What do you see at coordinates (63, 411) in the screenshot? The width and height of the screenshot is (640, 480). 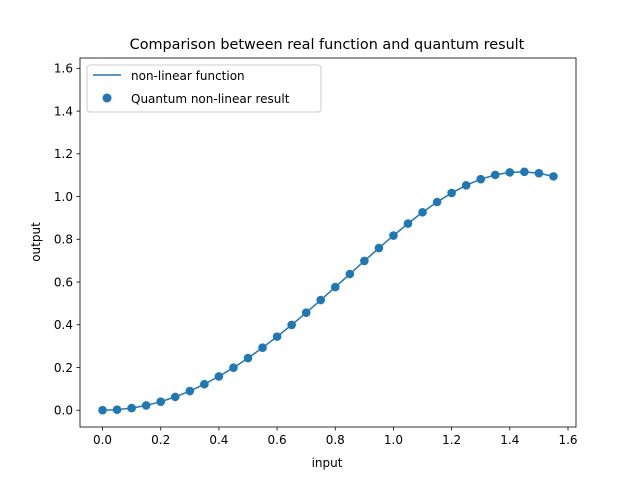 I see `y-tick-label: 0.0` at bounding box center [63, 411].